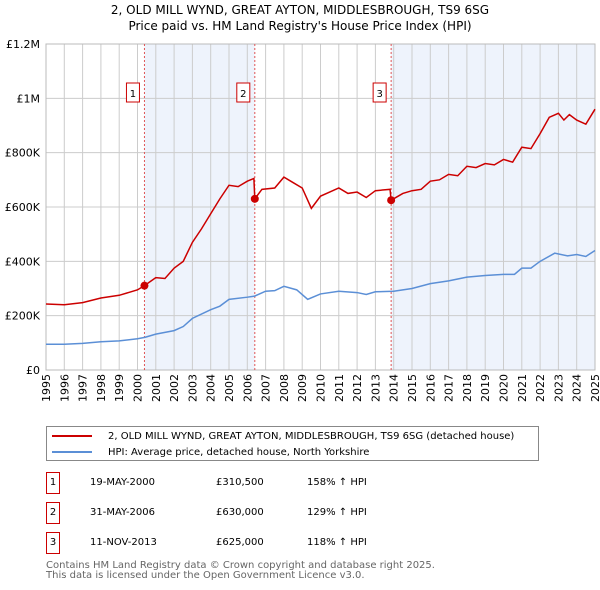 This screenshot has width=600, height=590. Describe the element at coordinates (247, 388) in the screenshot. I see `x-tick-label: 2006` at that location.